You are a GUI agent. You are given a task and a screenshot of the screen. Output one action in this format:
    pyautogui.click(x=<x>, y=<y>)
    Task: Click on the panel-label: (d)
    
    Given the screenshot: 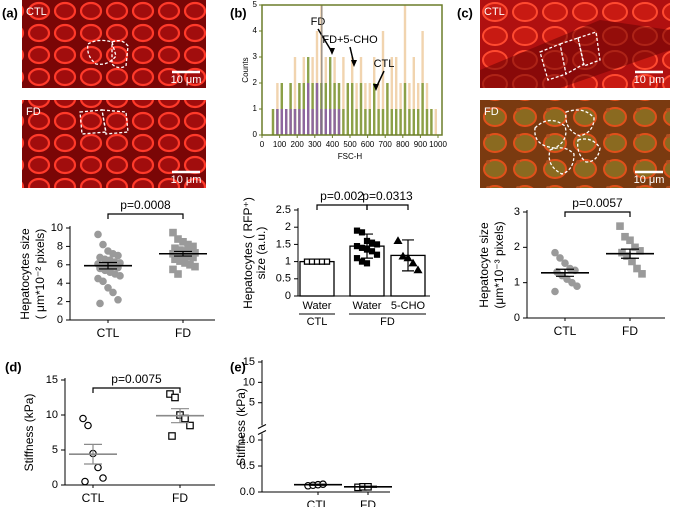 What is the action you would take?
    pyautogui.click(x=13, y=366)
    